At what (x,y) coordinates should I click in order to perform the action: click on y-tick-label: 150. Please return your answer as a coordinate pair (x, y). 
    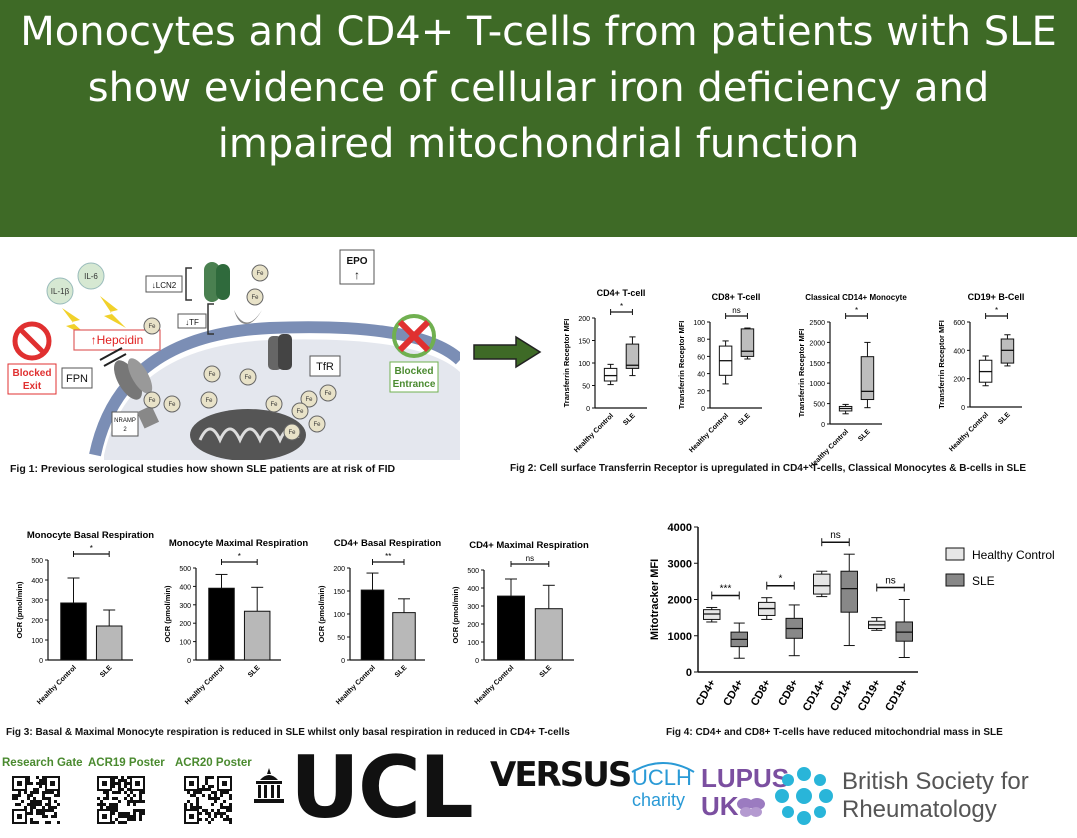
    Looking at the image, I should click on (339, 592).